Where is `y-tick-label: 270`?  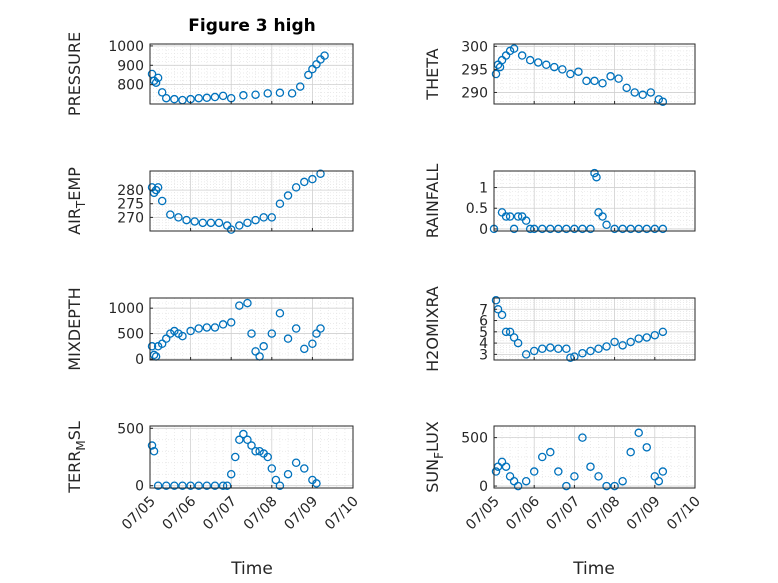
y-tick-label: 270 is located at coordinates (130, 218).